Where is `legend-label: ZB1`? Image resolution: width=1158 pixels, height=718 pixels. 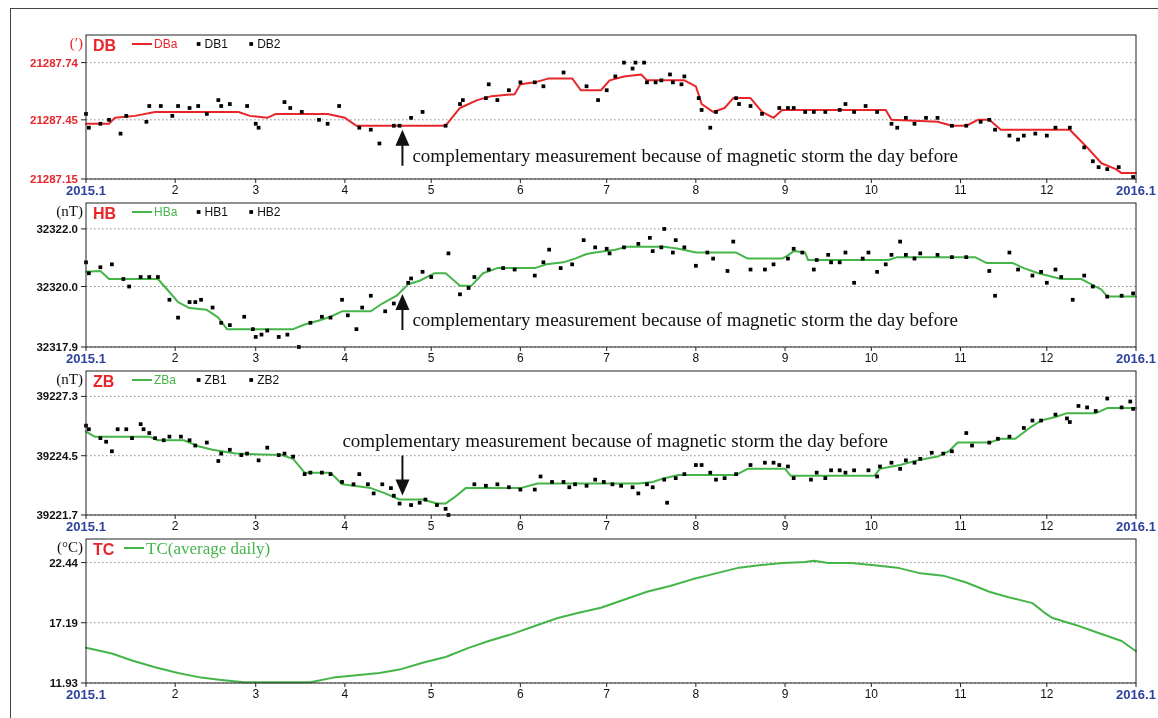 legend-label: ZB1 is located at coordinates (215, 380).